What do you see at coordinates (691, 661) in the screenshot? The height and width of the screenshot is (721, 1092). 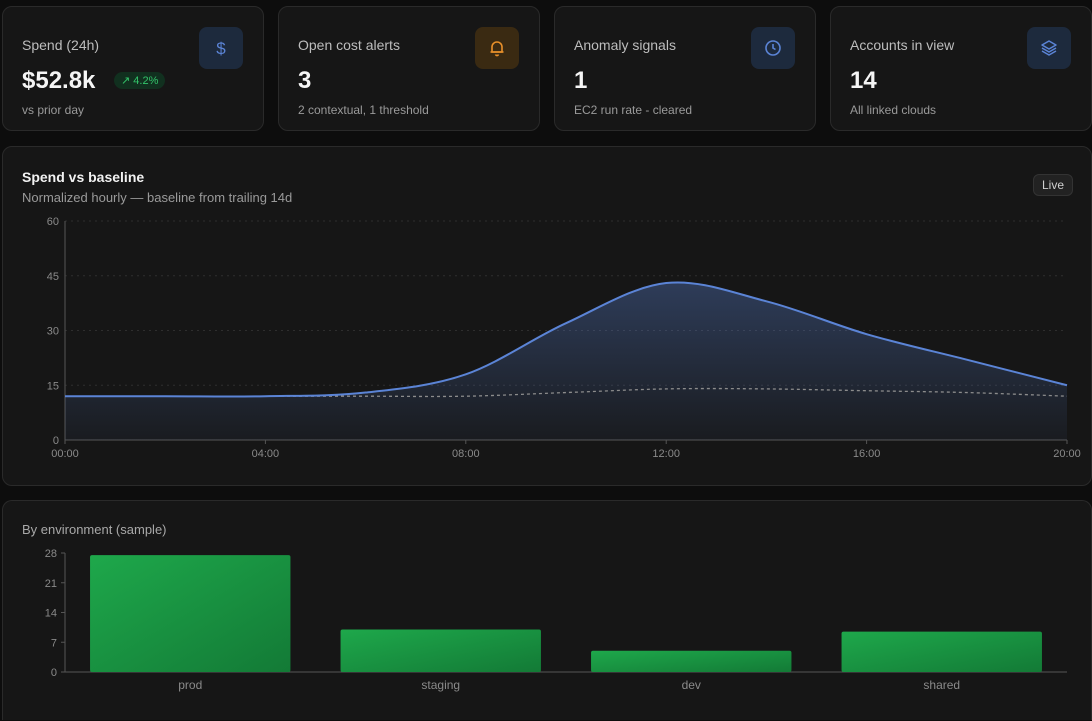 I see `bar-dev` at bounding box center [691, 661].